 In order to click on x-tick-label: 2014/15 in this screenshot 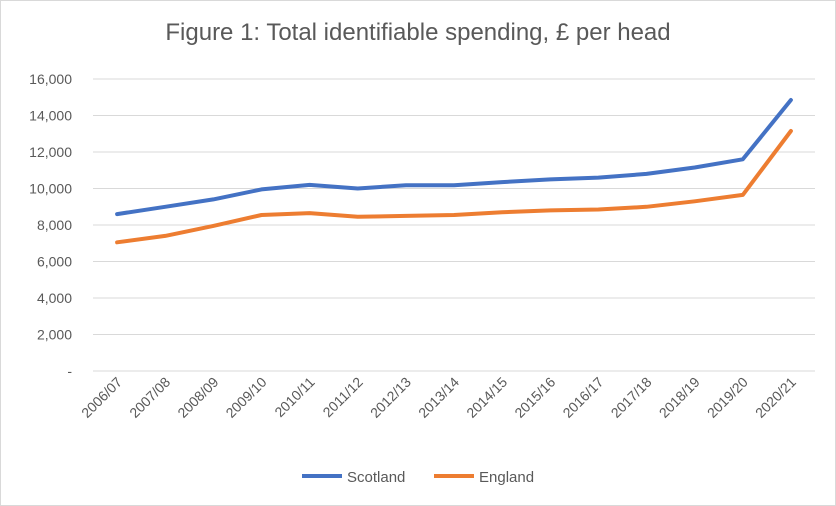, I will do `click(486, 397)`.